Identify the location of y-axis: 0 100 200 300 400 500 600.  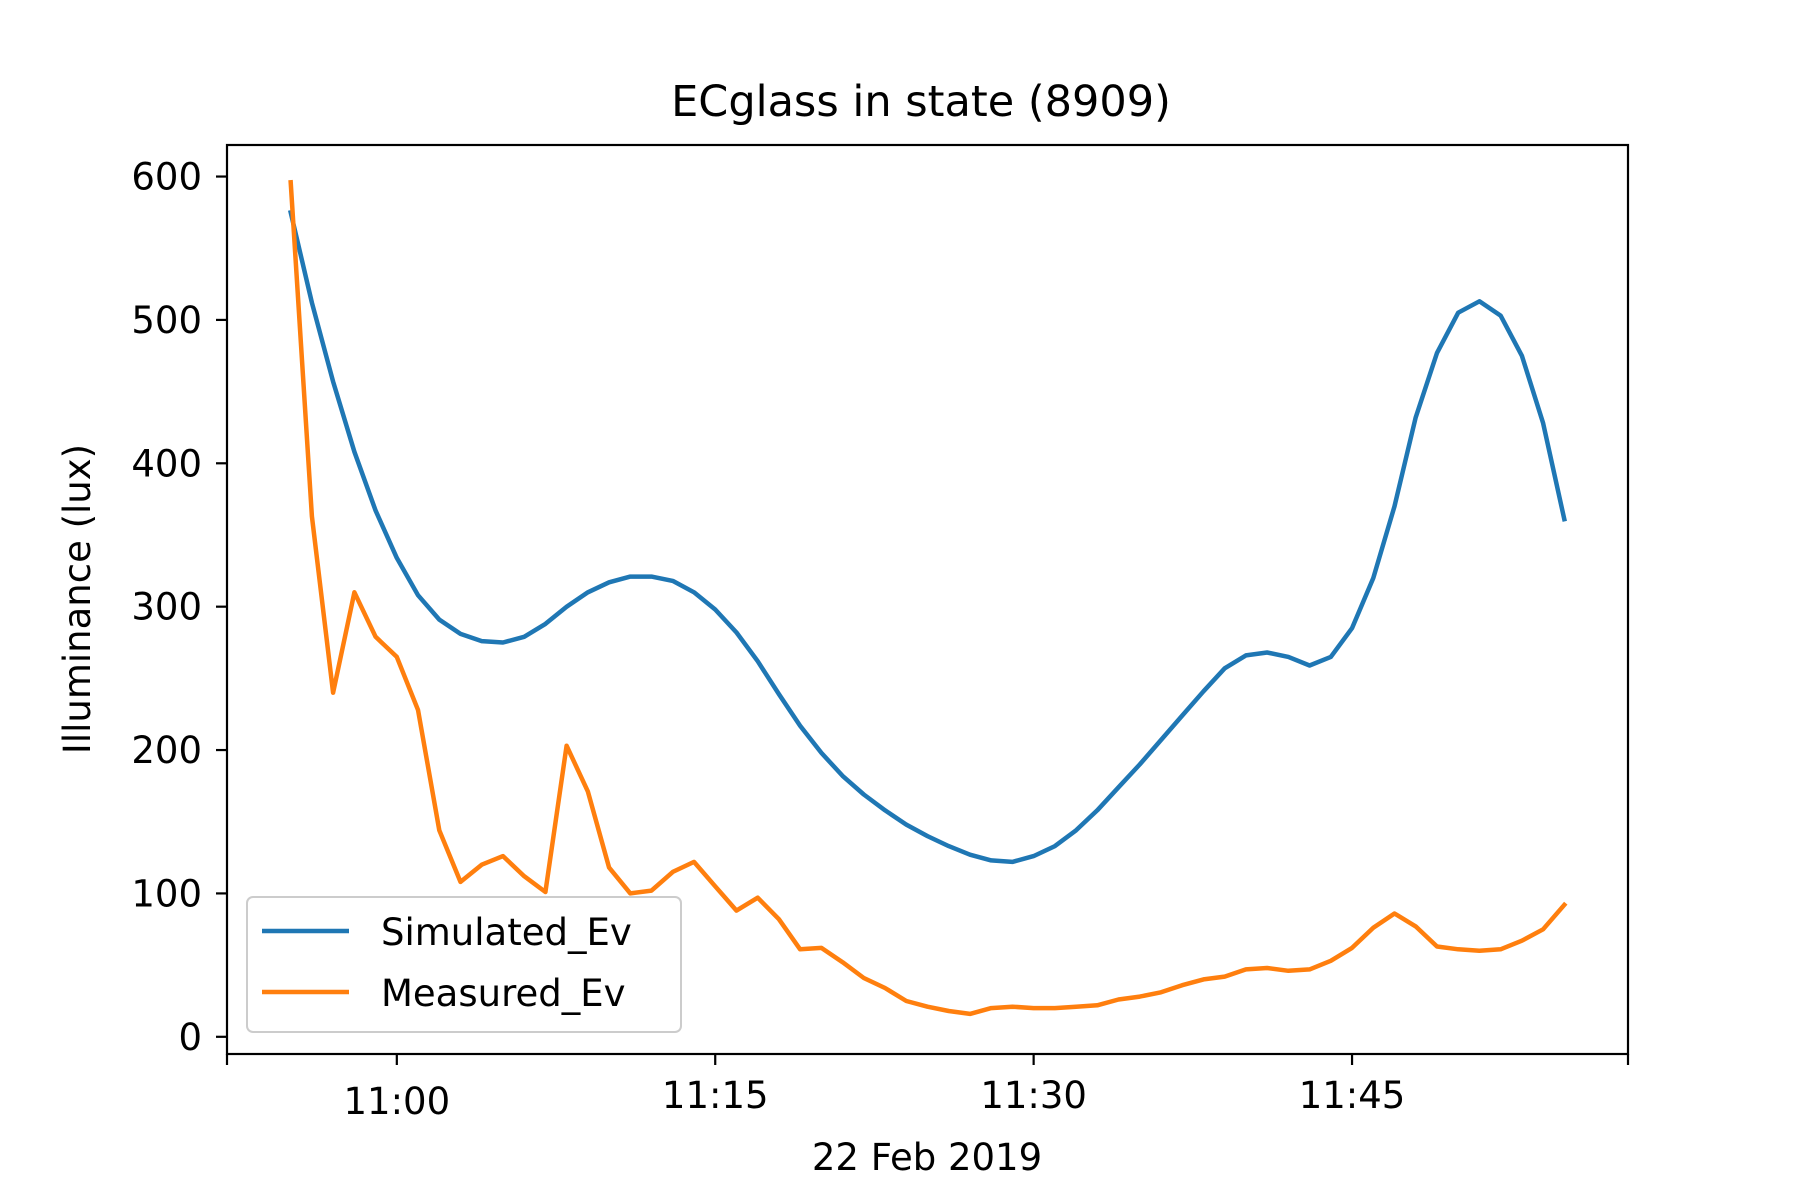
(179, 607).